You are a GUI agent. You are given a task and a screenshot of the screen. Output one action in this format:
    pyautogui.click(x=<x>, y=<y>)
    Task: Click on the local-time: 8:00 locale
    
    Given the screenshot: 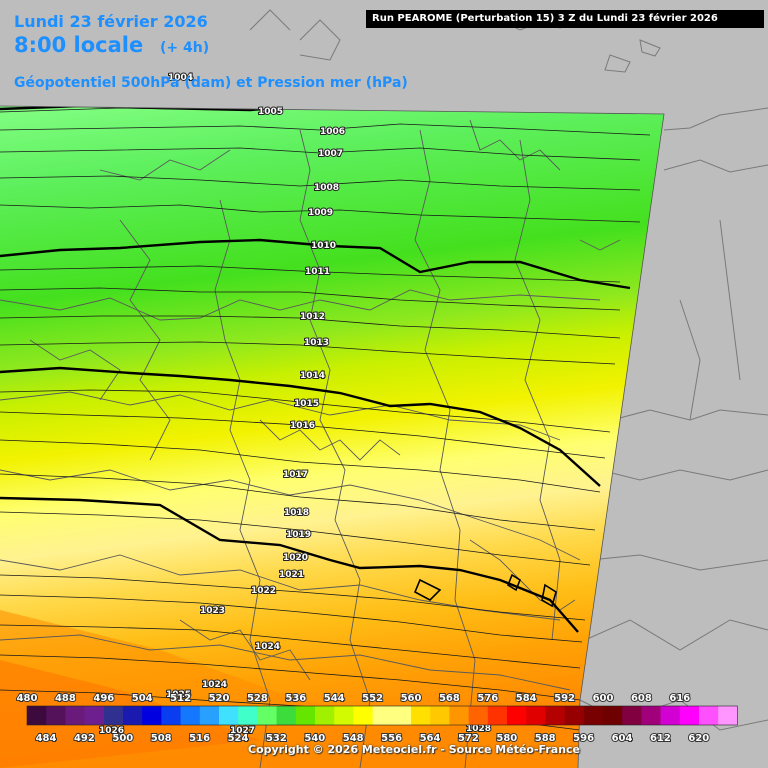 What is the action you would take?
    pyautogui.click(x=79, y=45)
    